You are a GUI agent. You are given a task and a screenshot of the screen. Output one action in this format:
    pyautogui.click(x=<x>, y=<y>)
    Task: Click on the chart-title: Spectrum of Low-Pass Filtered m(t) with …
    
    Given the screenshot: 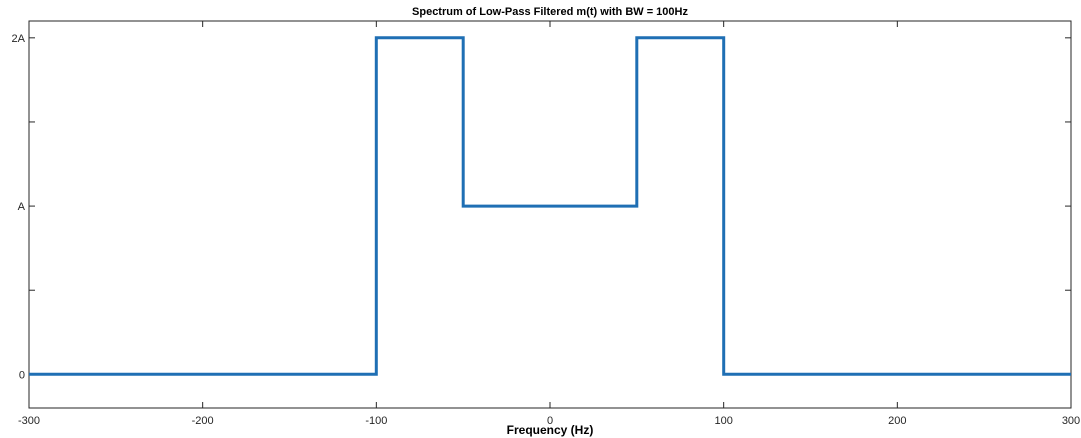 What is the action you would take?
    pyautogui.click(x=550, y=12)
    